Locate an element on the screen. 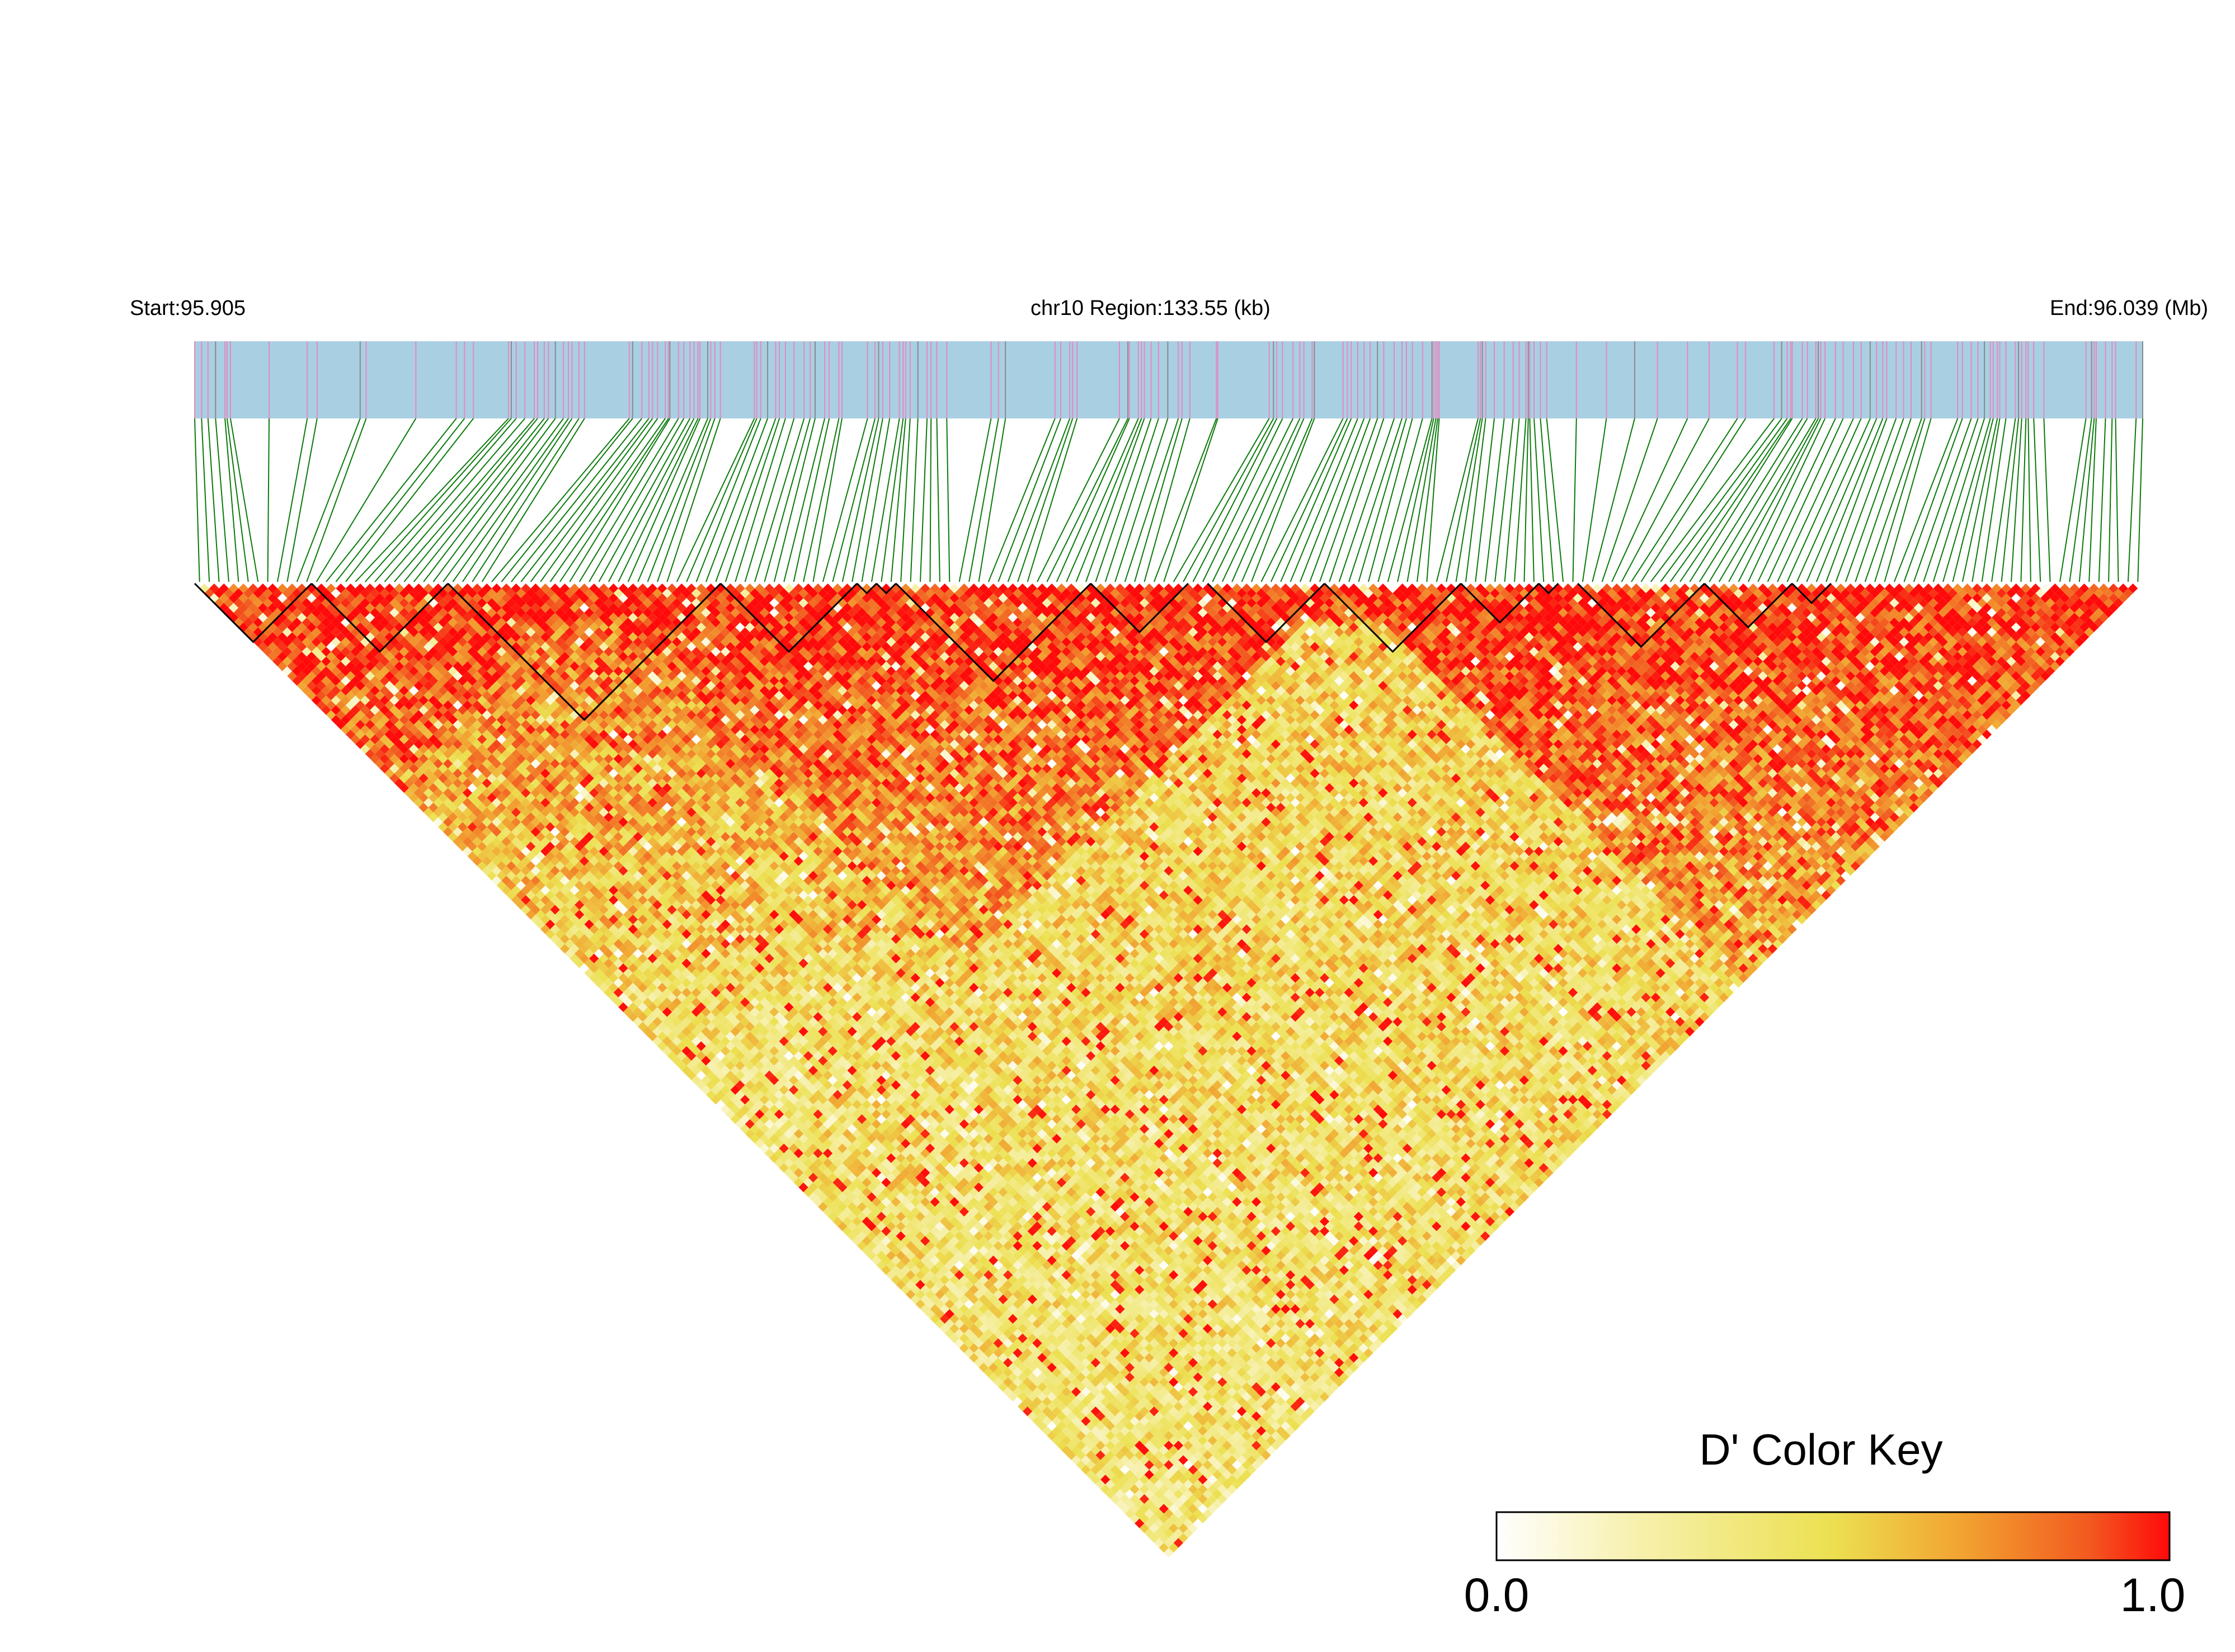 The image size is (2235, 1652). snp-bar-background is located at coordinates (1169, 379).